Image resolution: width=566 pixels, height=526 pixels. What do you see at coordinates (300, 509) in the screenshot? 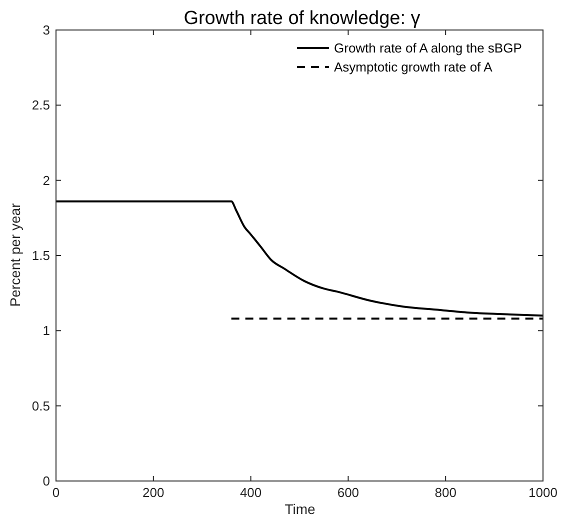
I see `x-axis-title: Time` at bounding box center [300, 509].